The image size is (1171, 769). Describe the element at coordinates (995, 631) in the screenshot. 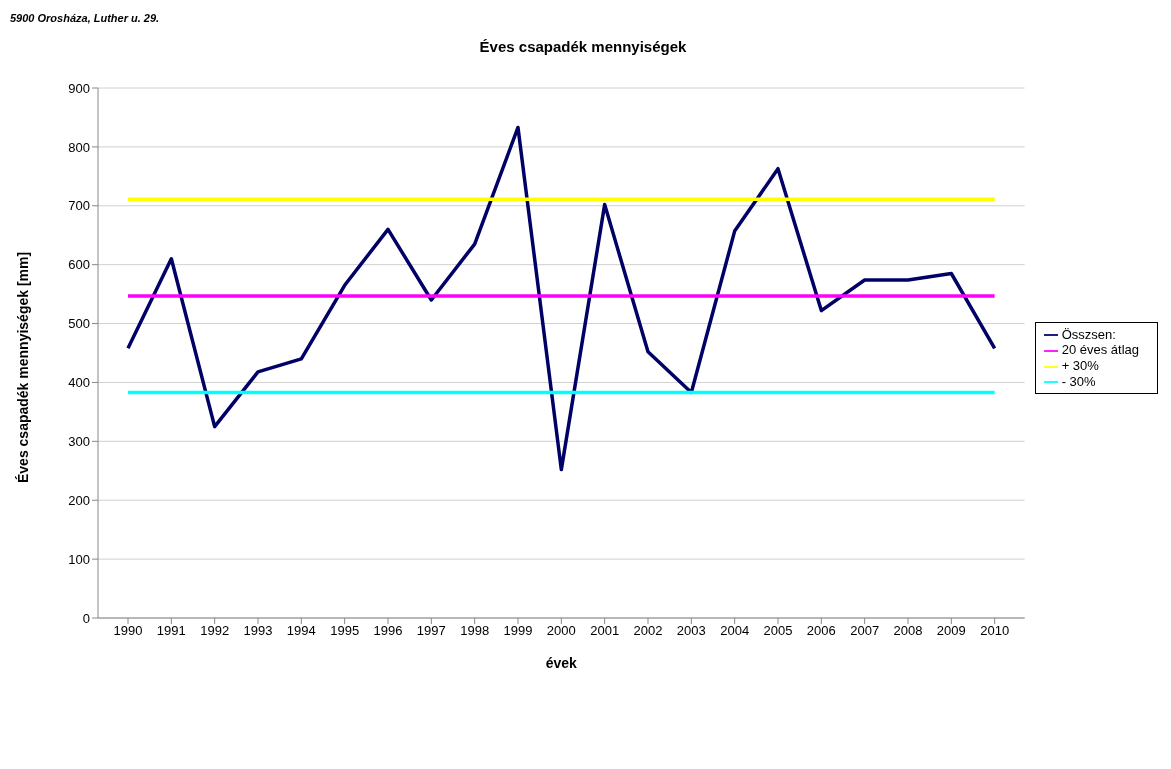

I see `x-tick-label: 2010` at that location.